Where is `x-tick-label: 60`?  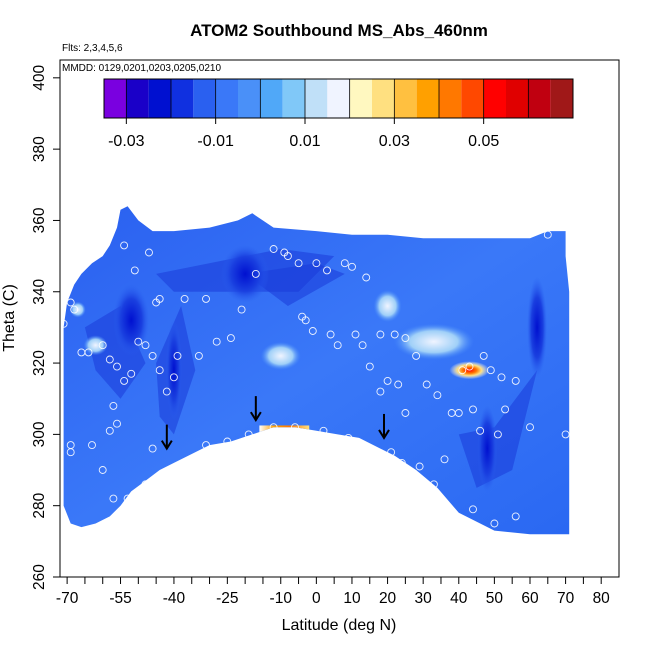
x-tick-label: 60 is located at coordinates (530, 598).